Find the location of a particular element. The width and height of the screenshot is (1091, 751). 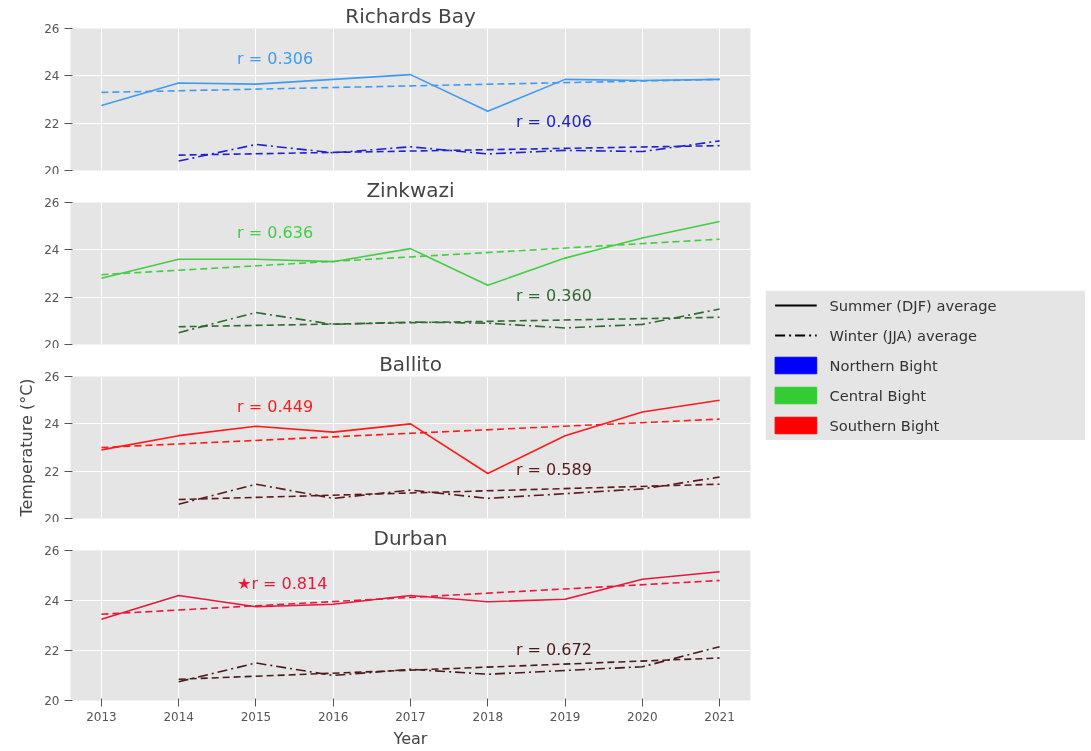

x-tick-label: 2020 is located at coordinates (642, 716).